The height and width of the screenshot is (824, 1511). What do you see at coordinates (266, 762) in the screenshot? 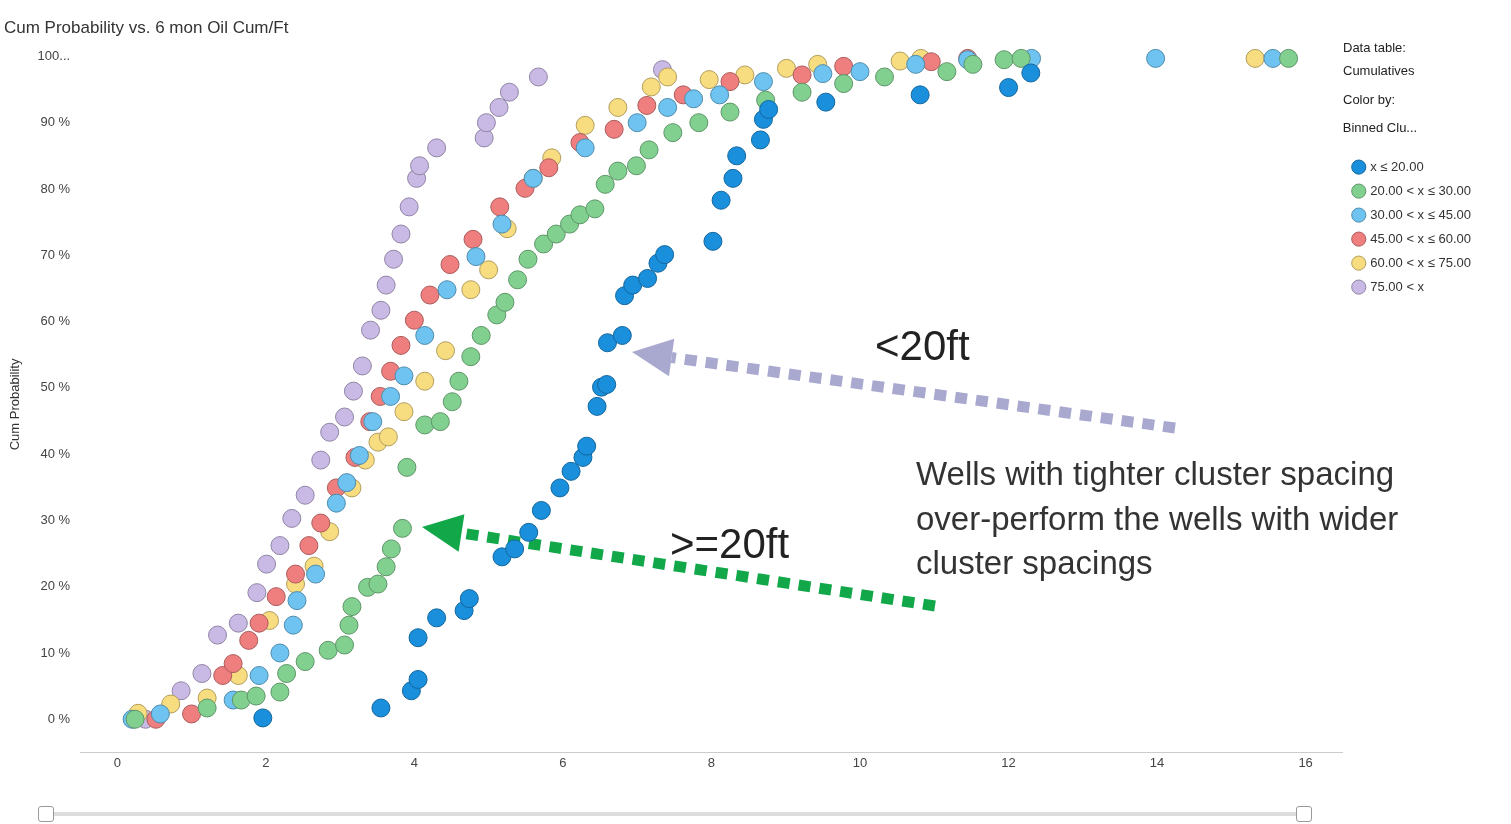
I see `x-tick-label: 2` at bounding box center [266, 762].